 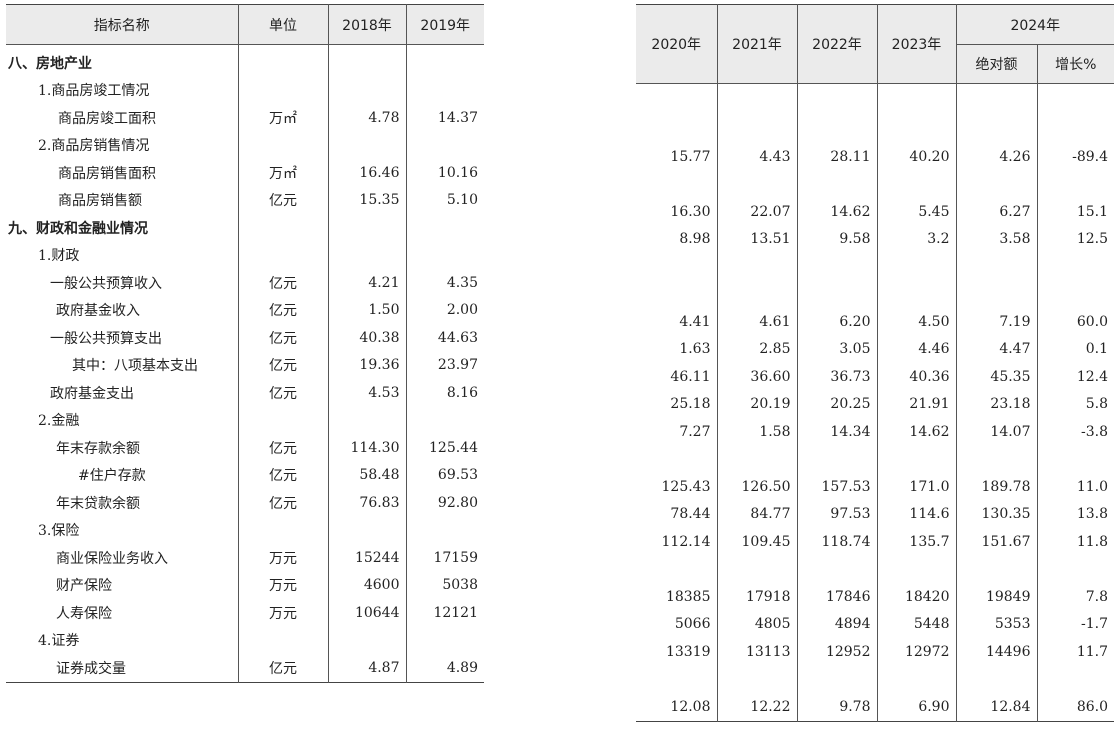 What do you see at coordinates (245, 173) in the screenshot?
I see `table-row: 商品房销售面积 万㎡ 16.46 10.16` at bounding box center [245, 173].